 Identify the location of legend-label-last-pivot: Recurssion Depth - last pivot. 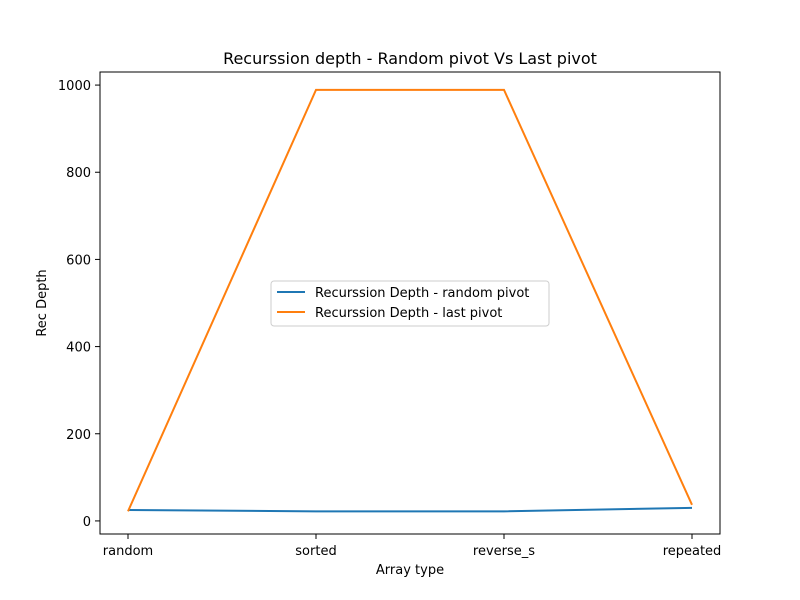
(408, 313).